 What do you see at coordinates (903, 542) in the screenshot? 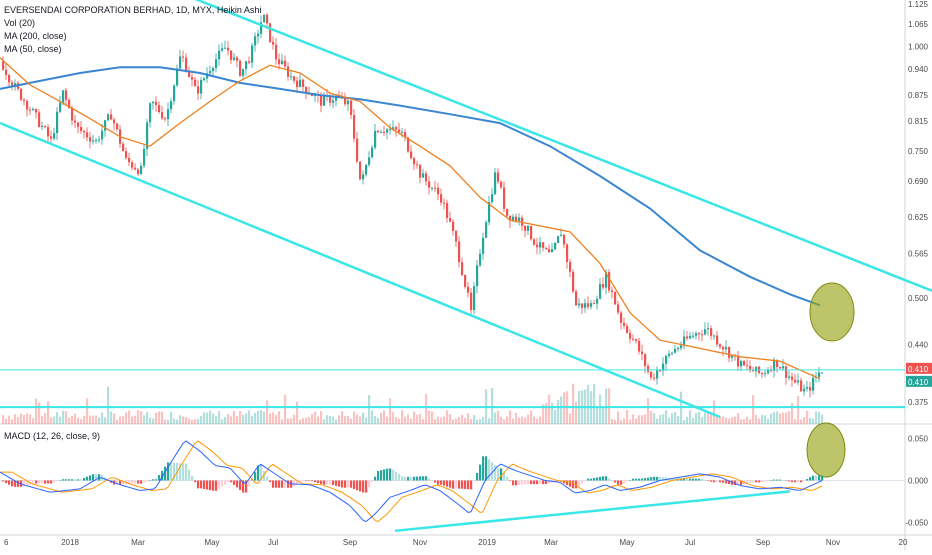
I see `time-tick-label: 20` at bounding box center [903, 542].